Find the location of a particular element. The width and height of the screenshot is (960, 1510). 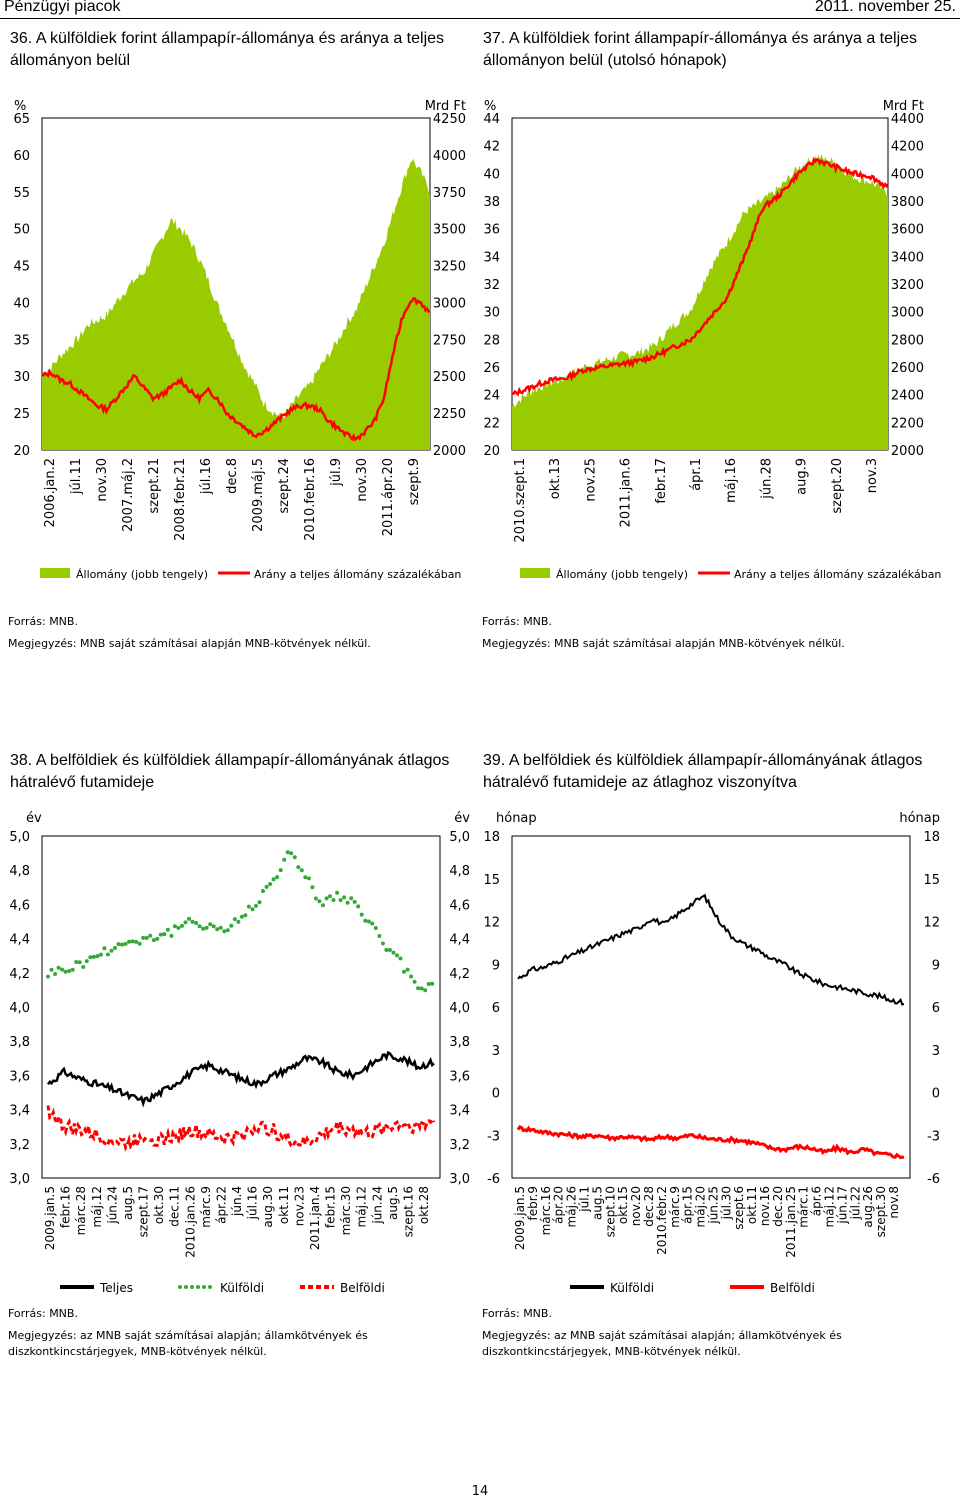

chart-39-xtick: júl.30 is located at coordinates (726, 1203).